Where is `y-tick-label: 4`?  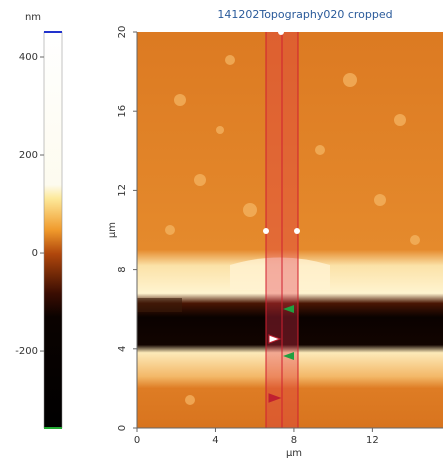
y-tick-label: 4 is located at coordinates (122, 349).